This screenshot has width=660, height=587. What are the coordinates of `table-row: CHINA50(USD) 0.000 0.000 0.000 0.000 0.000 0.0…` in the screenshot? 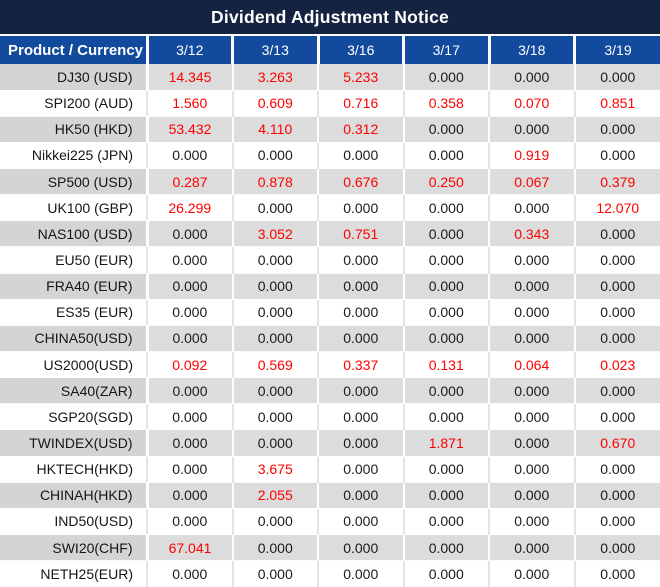 It's located at (330, 338).